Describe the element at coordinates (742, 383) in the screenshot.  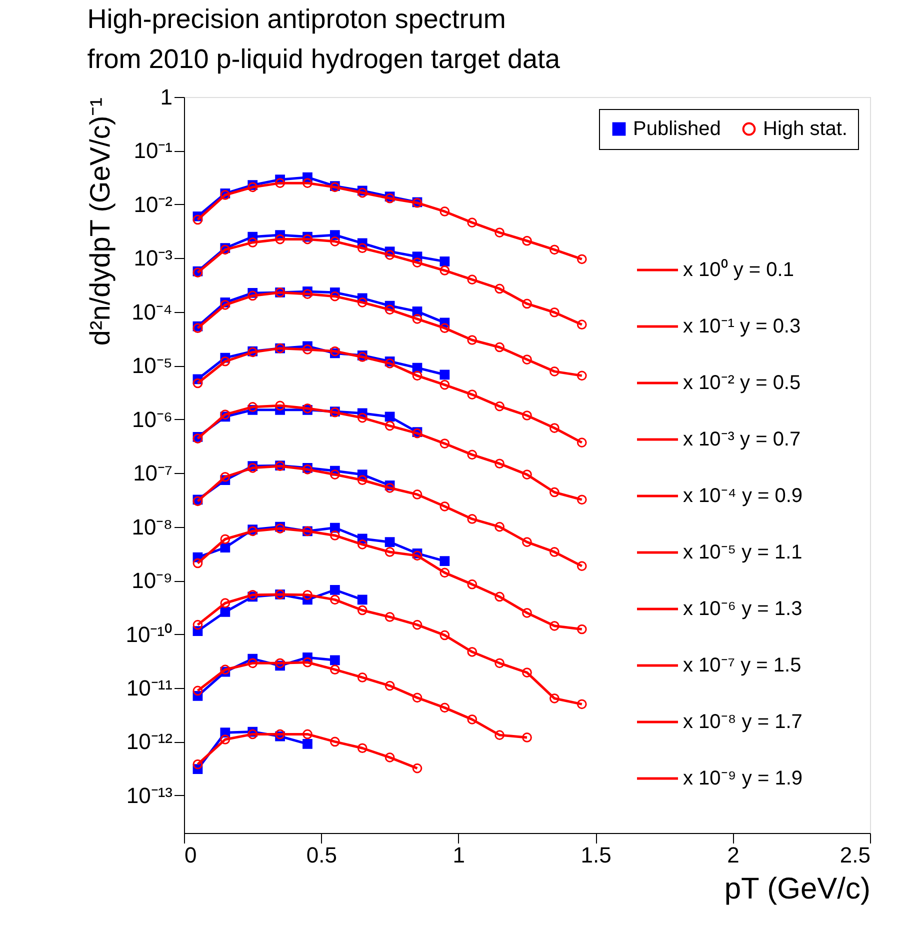
I see `annotation: x 10⁻² y = 0.5` at that location.